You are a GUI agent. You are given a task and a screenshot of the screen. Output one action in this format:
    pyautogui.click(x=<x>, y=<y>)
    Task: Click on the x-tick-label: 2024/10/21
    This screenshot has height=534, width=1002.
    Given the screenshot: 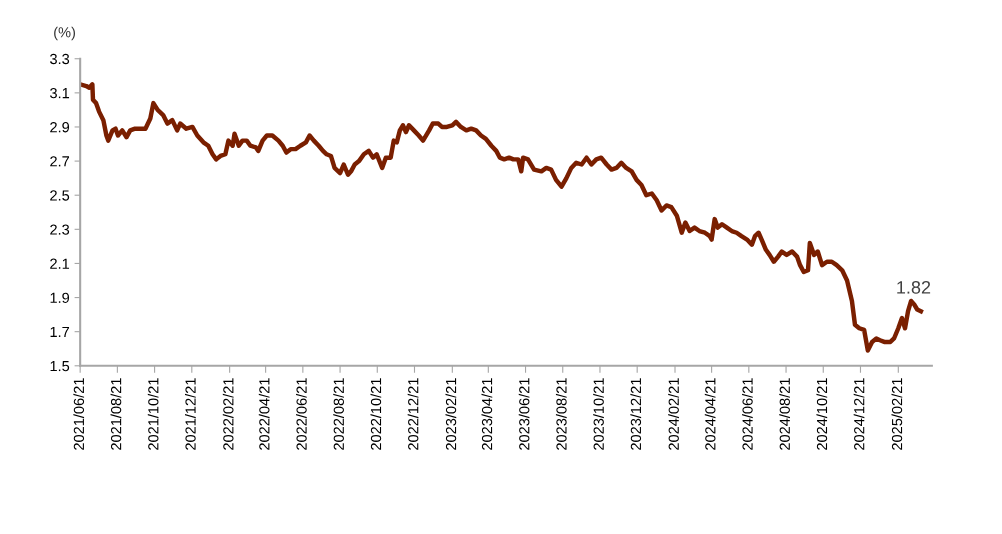 What is the action you would take?
    pyautogui.click(x=822, y=414)
    